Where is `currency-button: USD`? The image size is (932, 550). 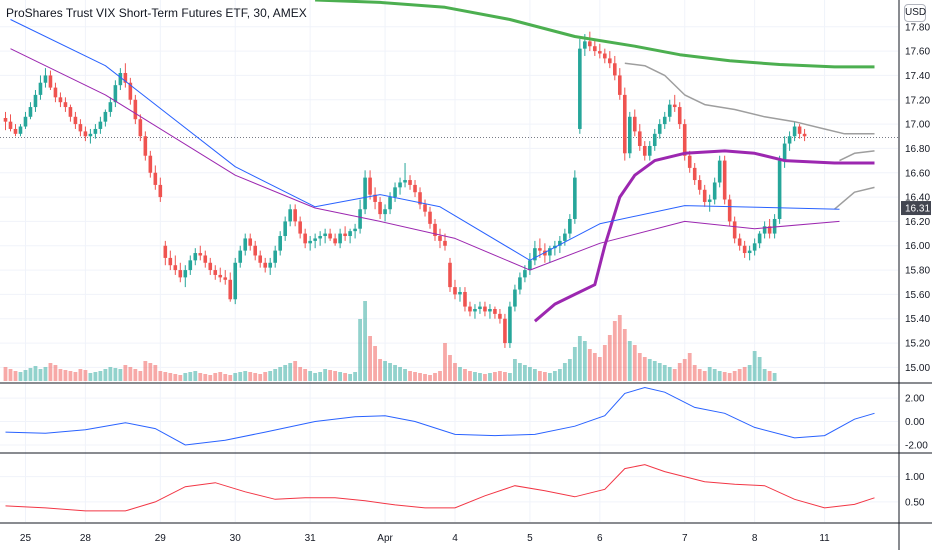
currency-button: USD is located at coordinates (915, 13).